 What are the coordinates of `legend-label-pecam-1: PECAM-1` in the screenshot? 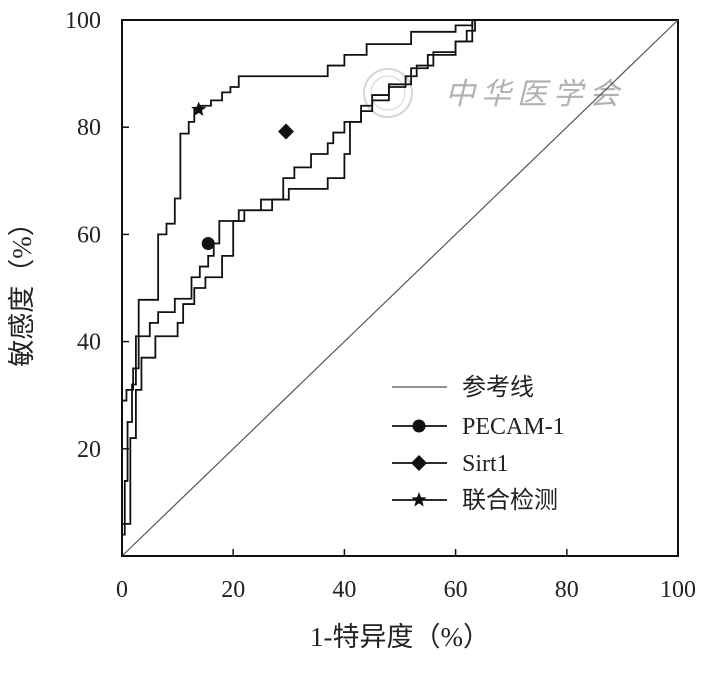 It's located at (513, 427).